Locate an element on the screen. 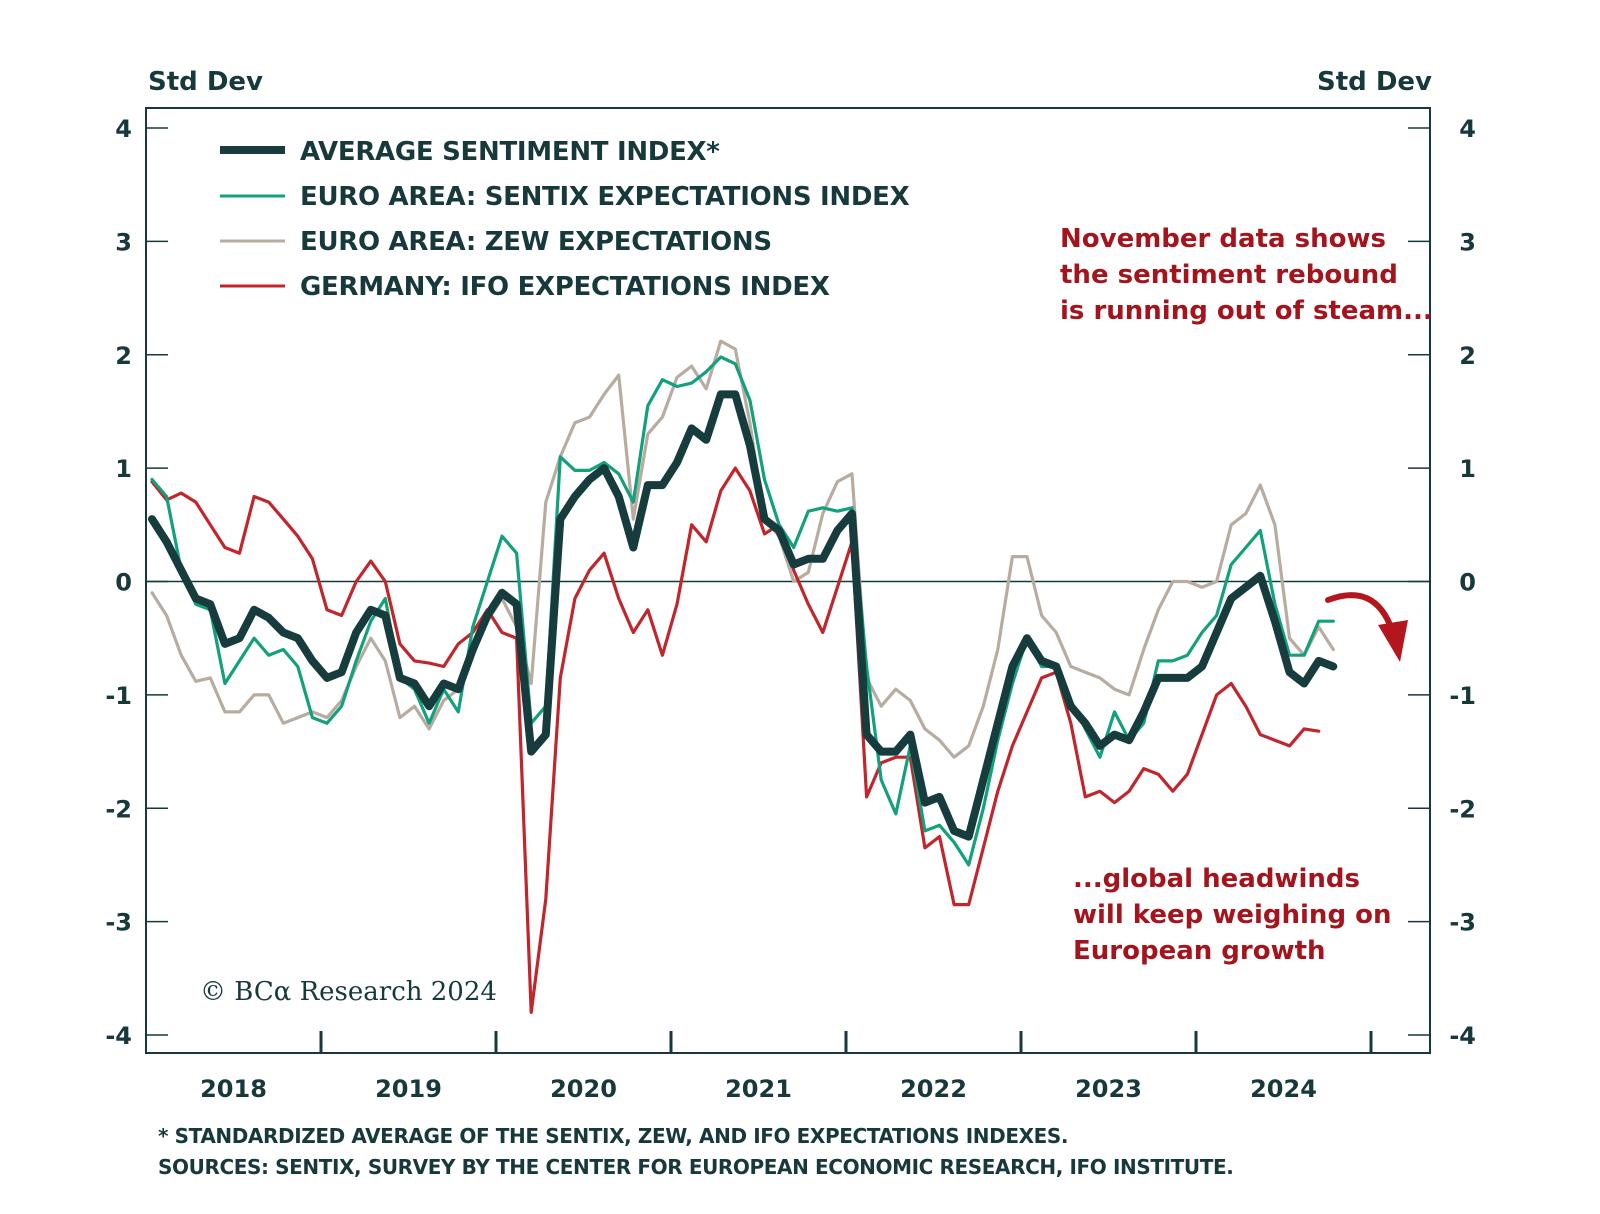 This screenshot has width=1600, height=1214. legend-item-average: AVERAGE SENTIMENT INDEX* is located at coordinates (470, 152).